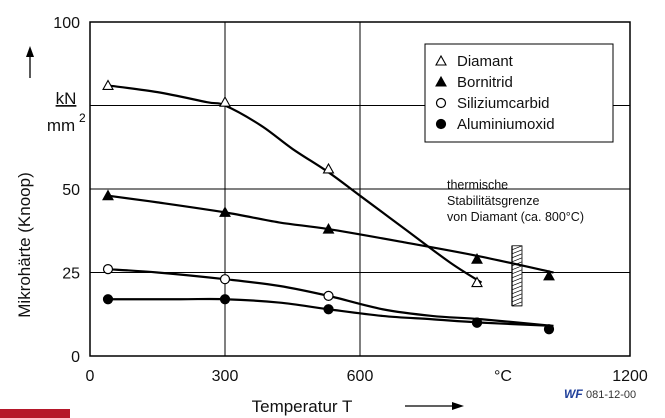  What do you see at coordinates (441, 103) in the screenshot?
I see `legend-marker-siliziumcarbid` at bounding box center [441, 103].